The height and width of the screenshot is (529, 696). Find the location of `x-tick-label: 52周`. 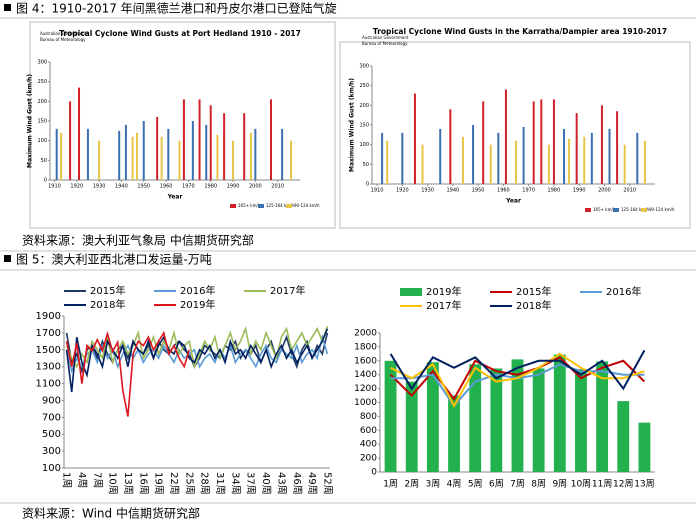

x-tick-label: 52周 is located at coordinates (327, 483).